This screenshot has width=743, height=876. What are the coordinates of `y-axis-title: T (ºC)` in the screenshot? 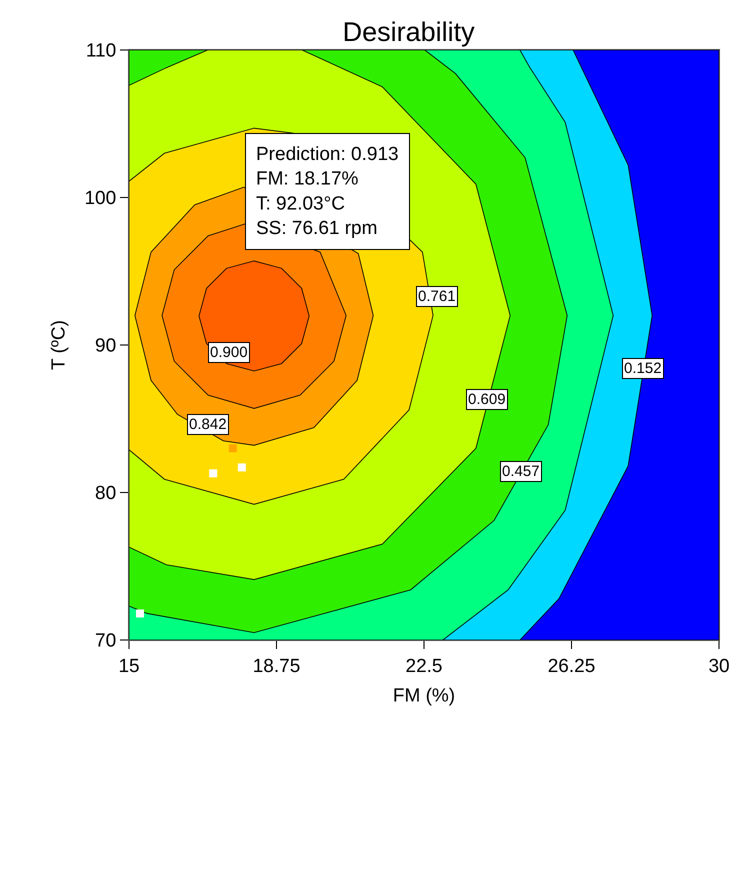 It's located at (59, 345).